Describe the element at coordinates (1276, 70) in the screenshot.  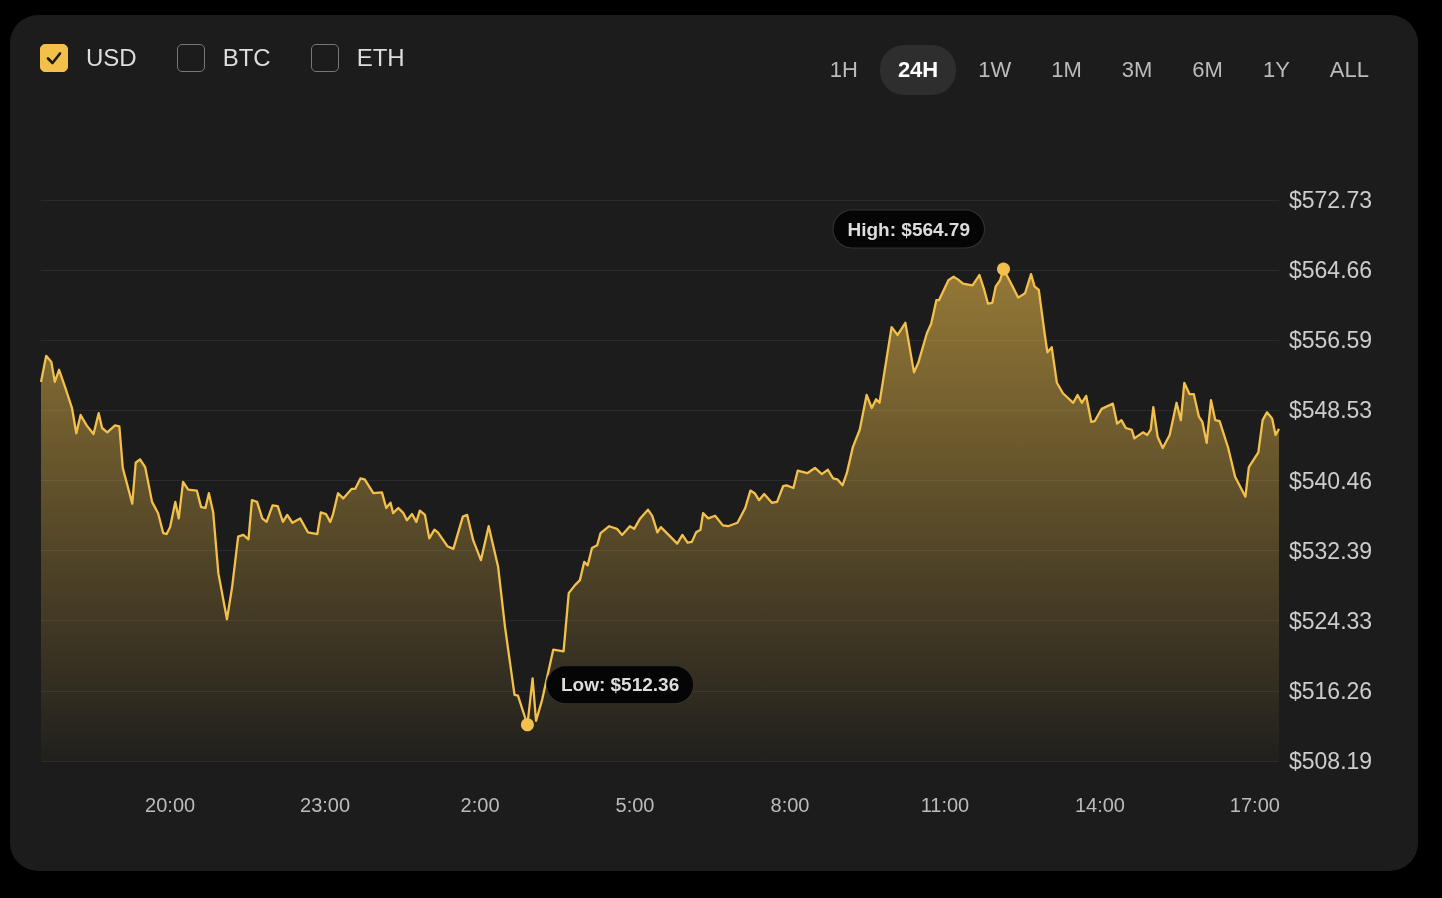
I see `text: 1Y` at that location.